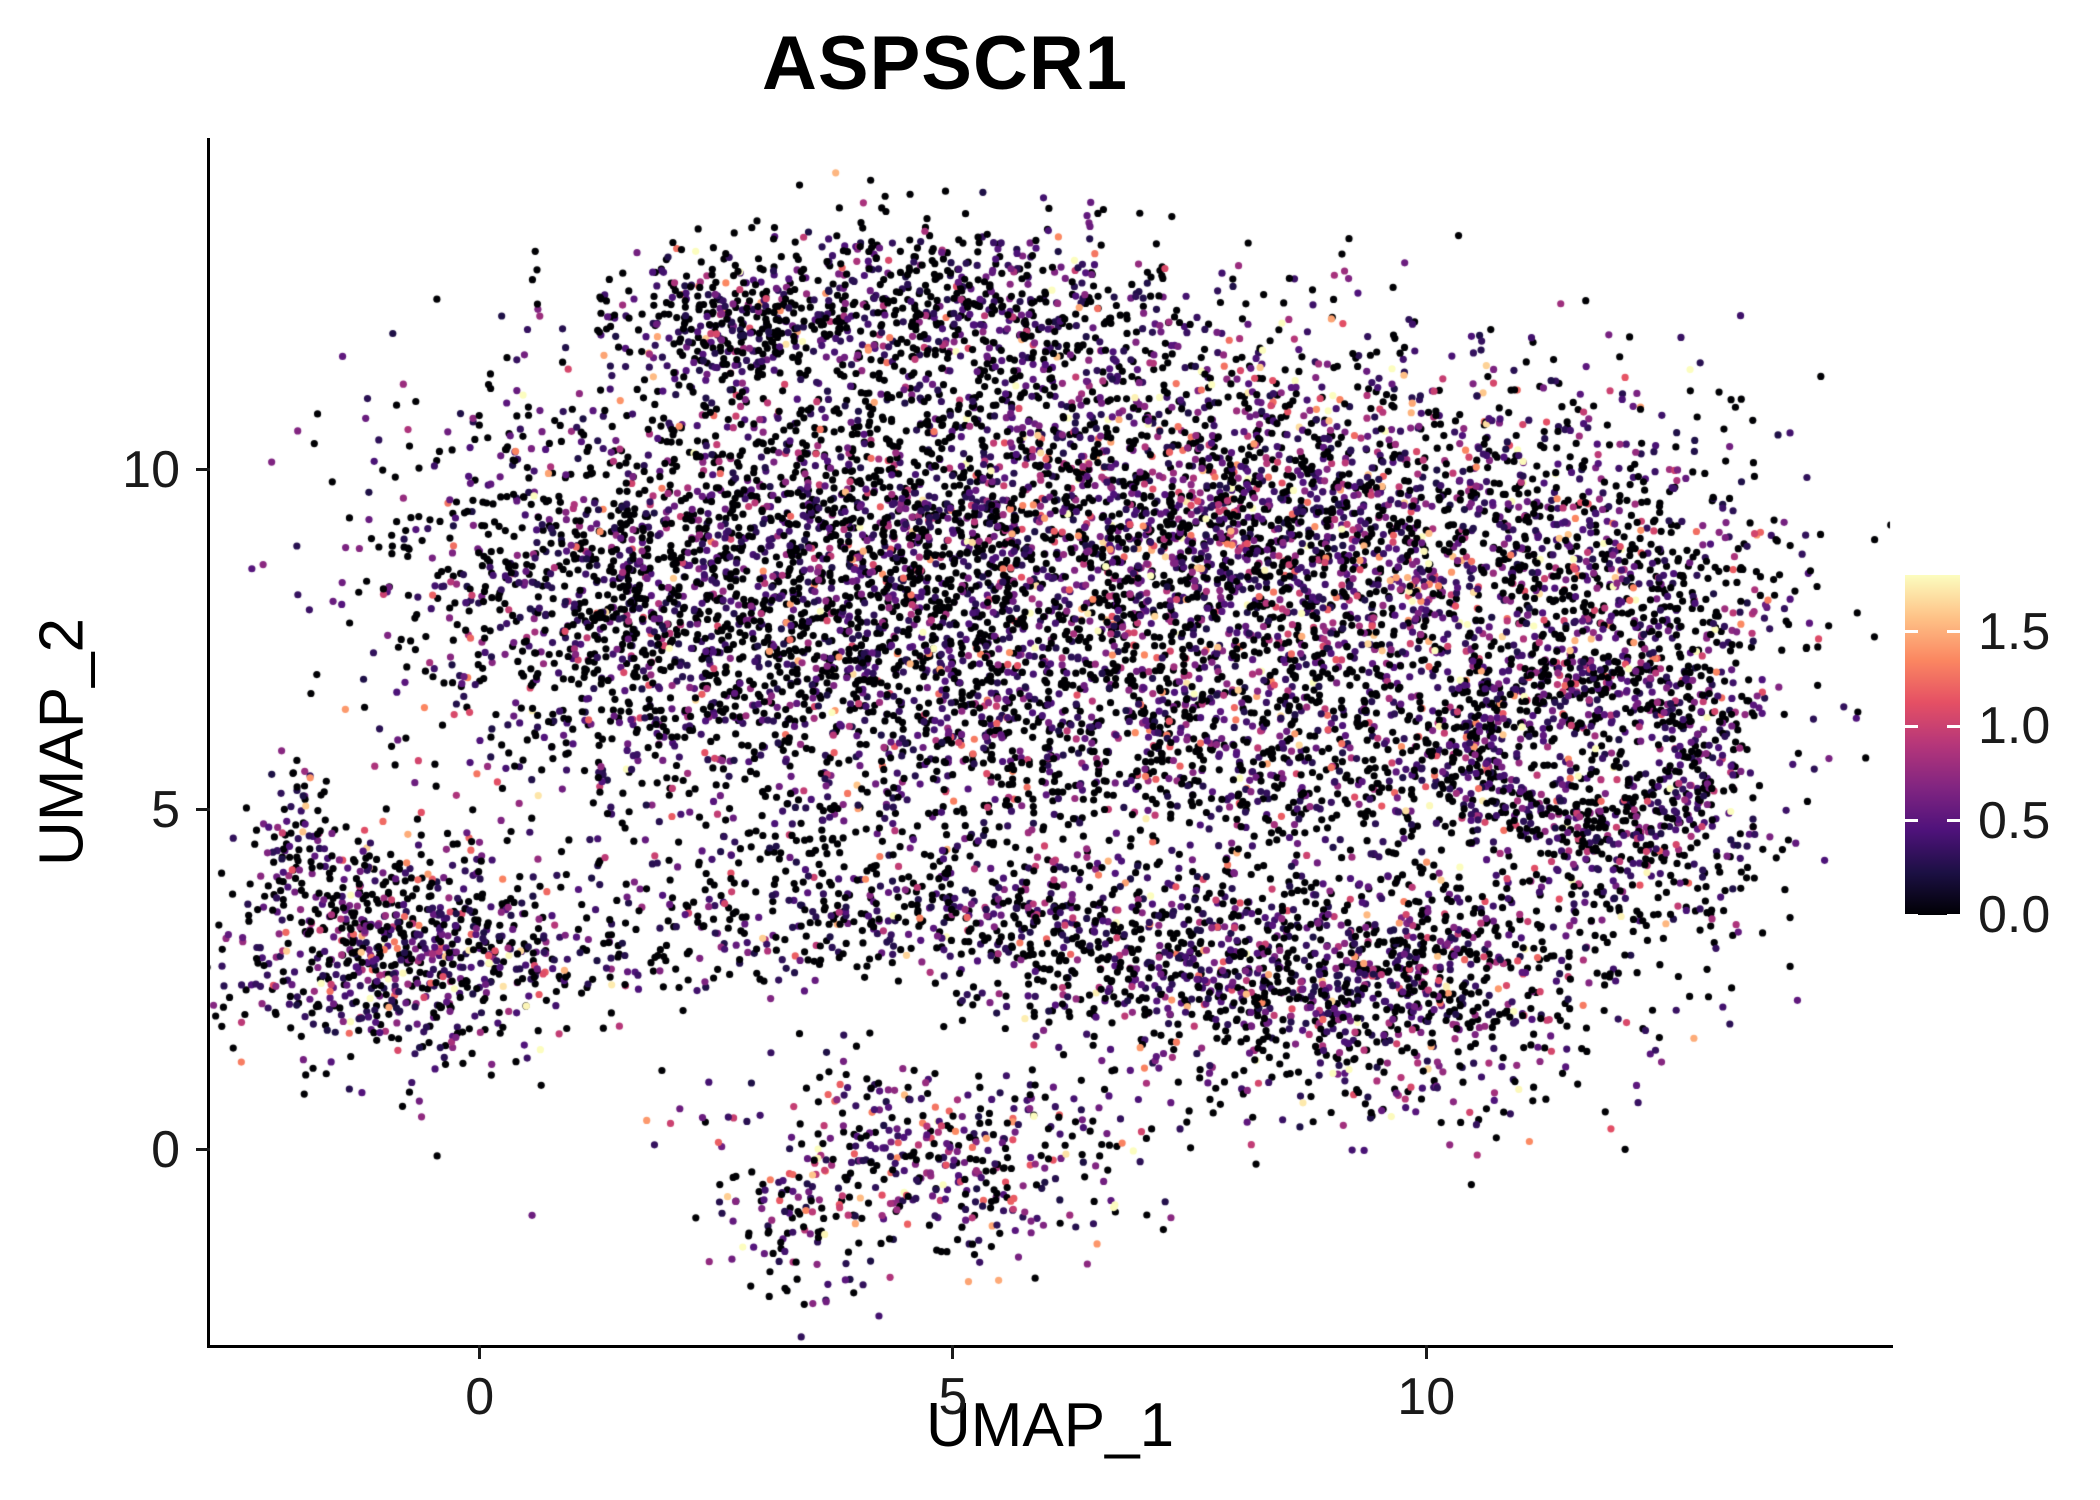  Describe the element at coordinates (953, 1397) in the screenshot. I see `x-tick-label: 5` at that location.